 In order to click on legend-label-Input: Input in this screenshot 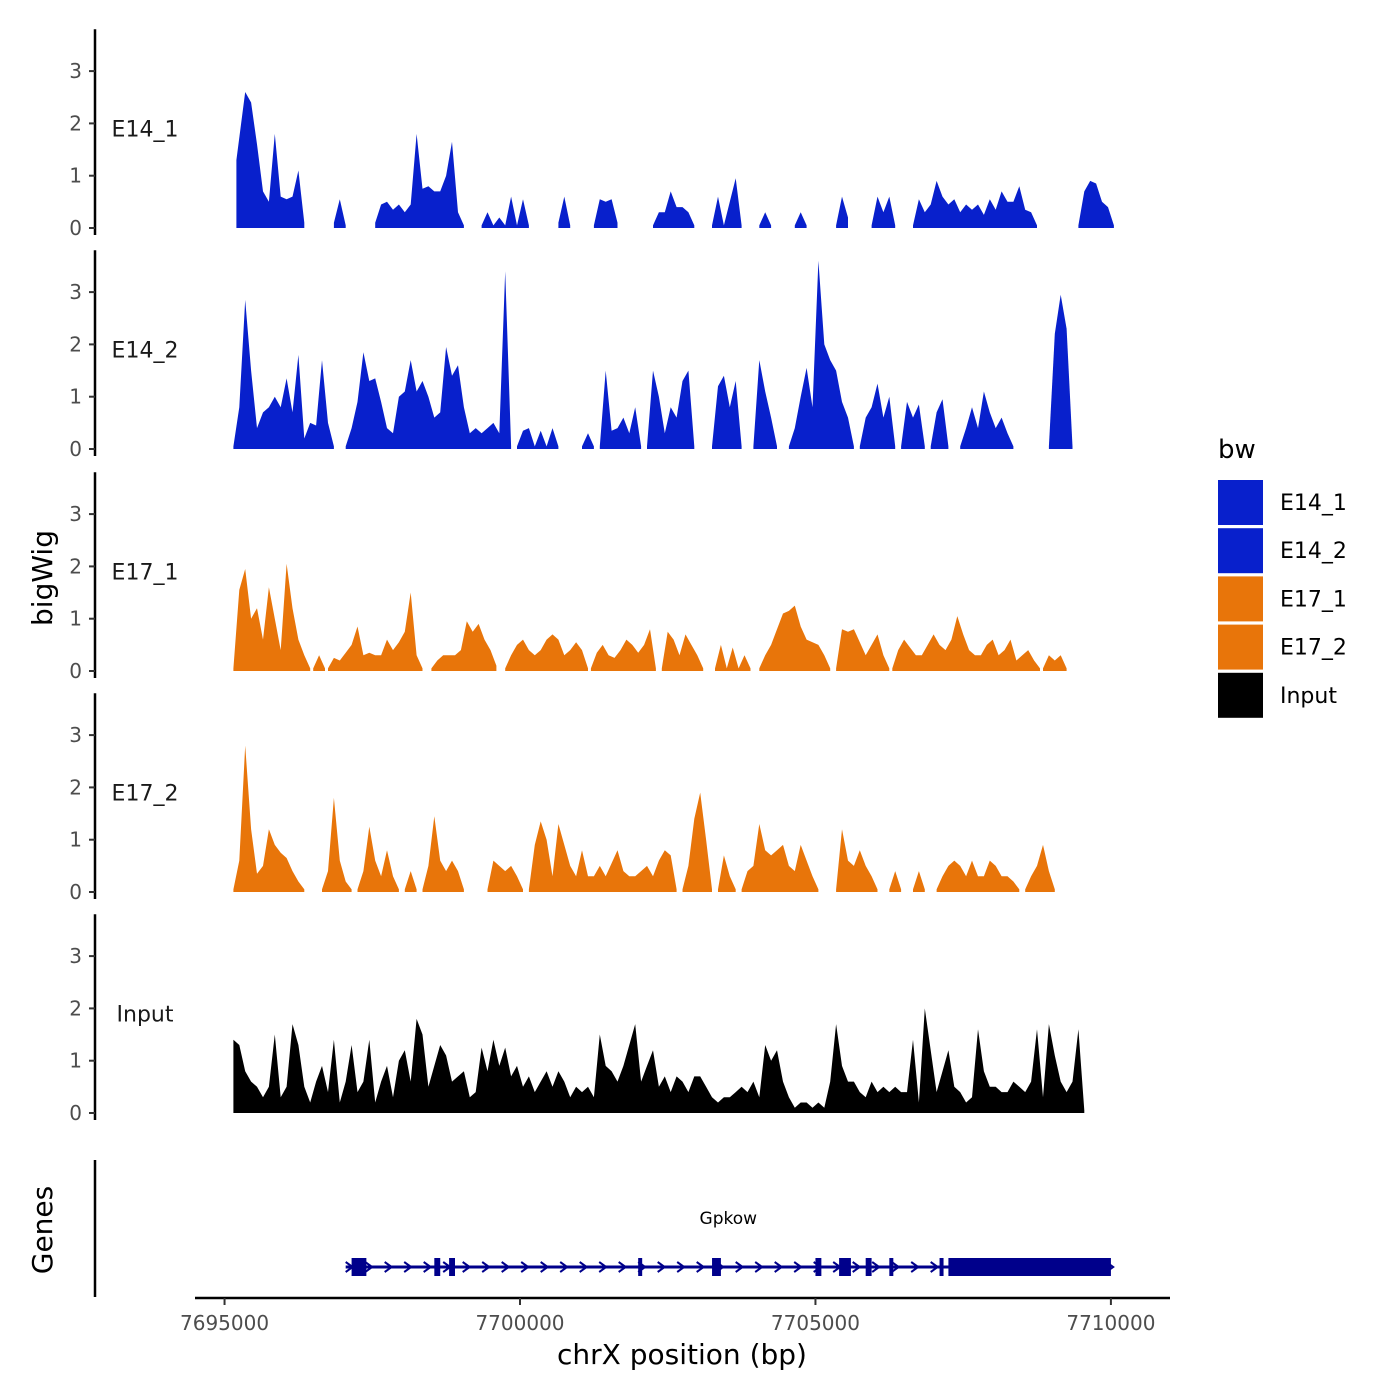, I will do `click(1308, 696)`.